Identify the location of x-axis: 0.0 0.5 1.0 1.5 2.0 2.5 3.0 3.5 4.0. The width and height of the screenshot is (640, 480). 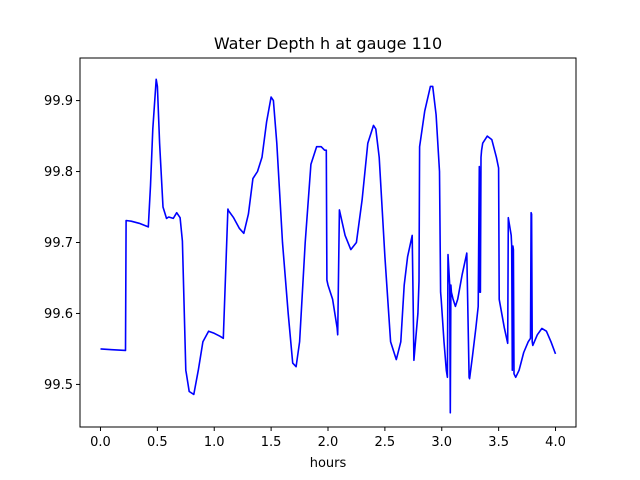
(328, 438).